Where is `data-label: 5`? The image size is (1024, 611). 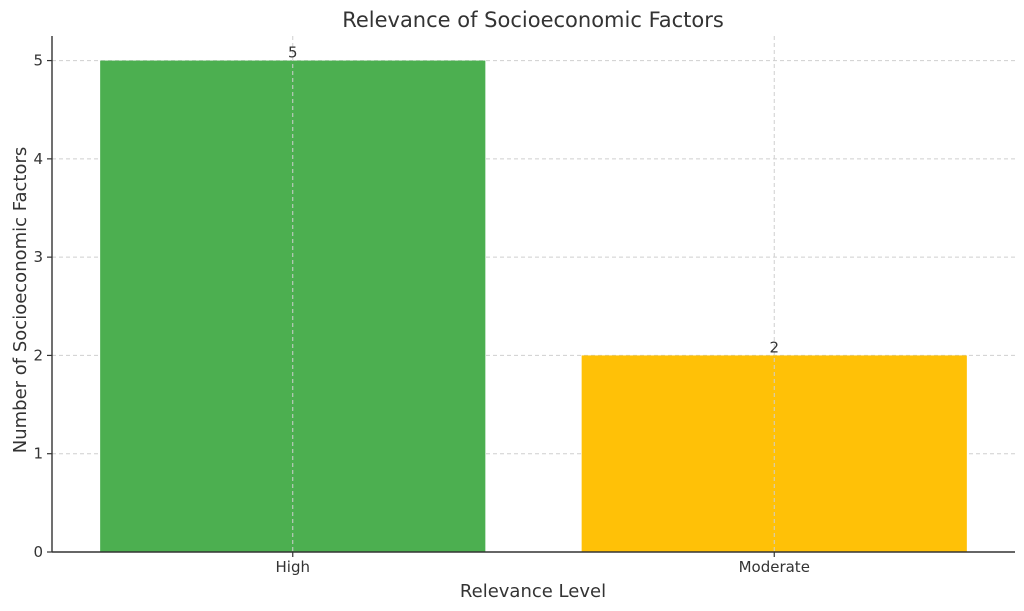
data-label: 5 is located at coordinates (293, 53).